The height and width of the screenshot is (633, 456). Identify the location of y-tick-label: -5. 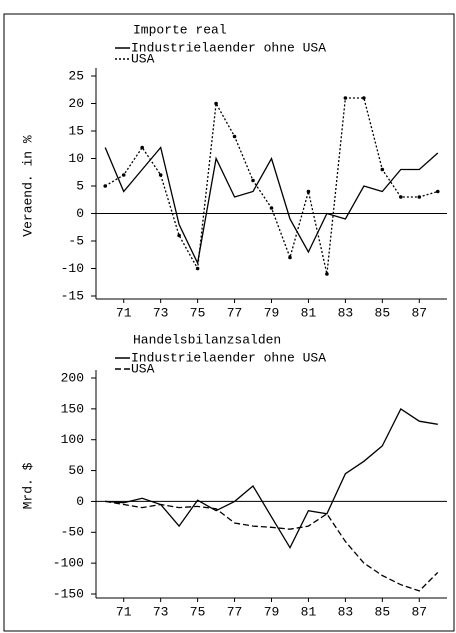
(76, 240).